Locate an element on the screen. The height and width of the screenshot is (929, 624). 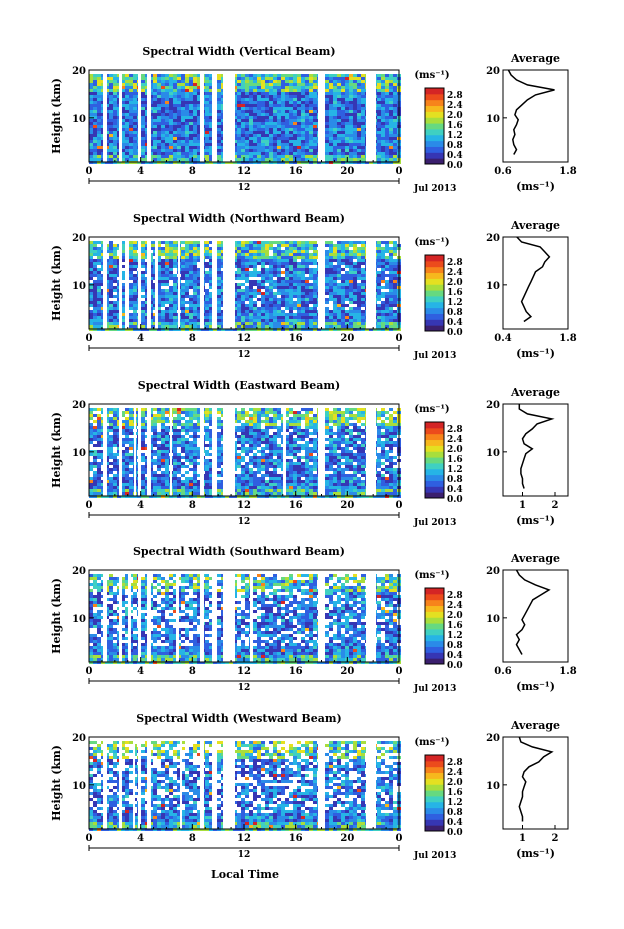
colorbar-label: 0.0 is located at coordinates (455, 166).